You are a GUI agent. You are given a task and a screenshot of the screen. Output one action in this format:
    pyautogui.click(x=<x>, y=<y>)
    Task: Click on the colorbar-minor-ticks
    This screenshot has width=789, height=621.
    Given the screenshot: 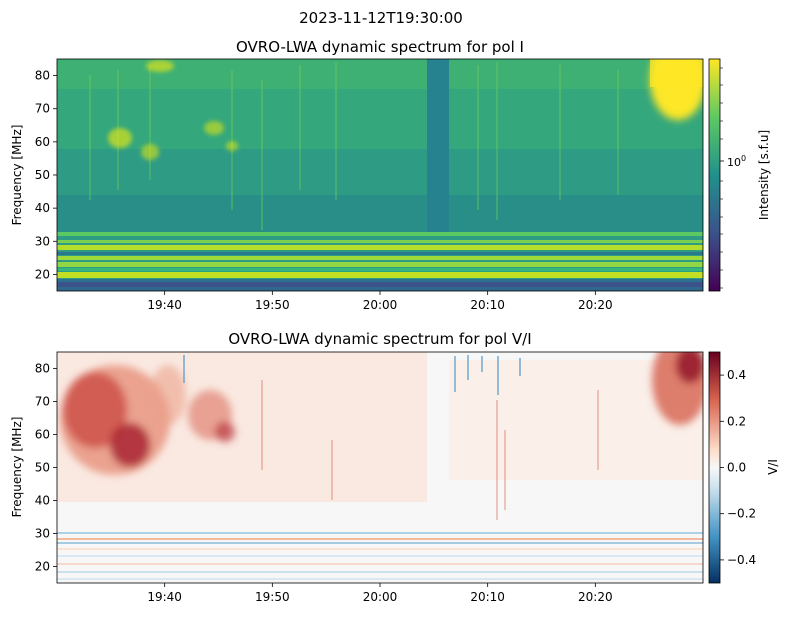 What is the action you would take?
    pyautogui.click(x=721, y=178)
    